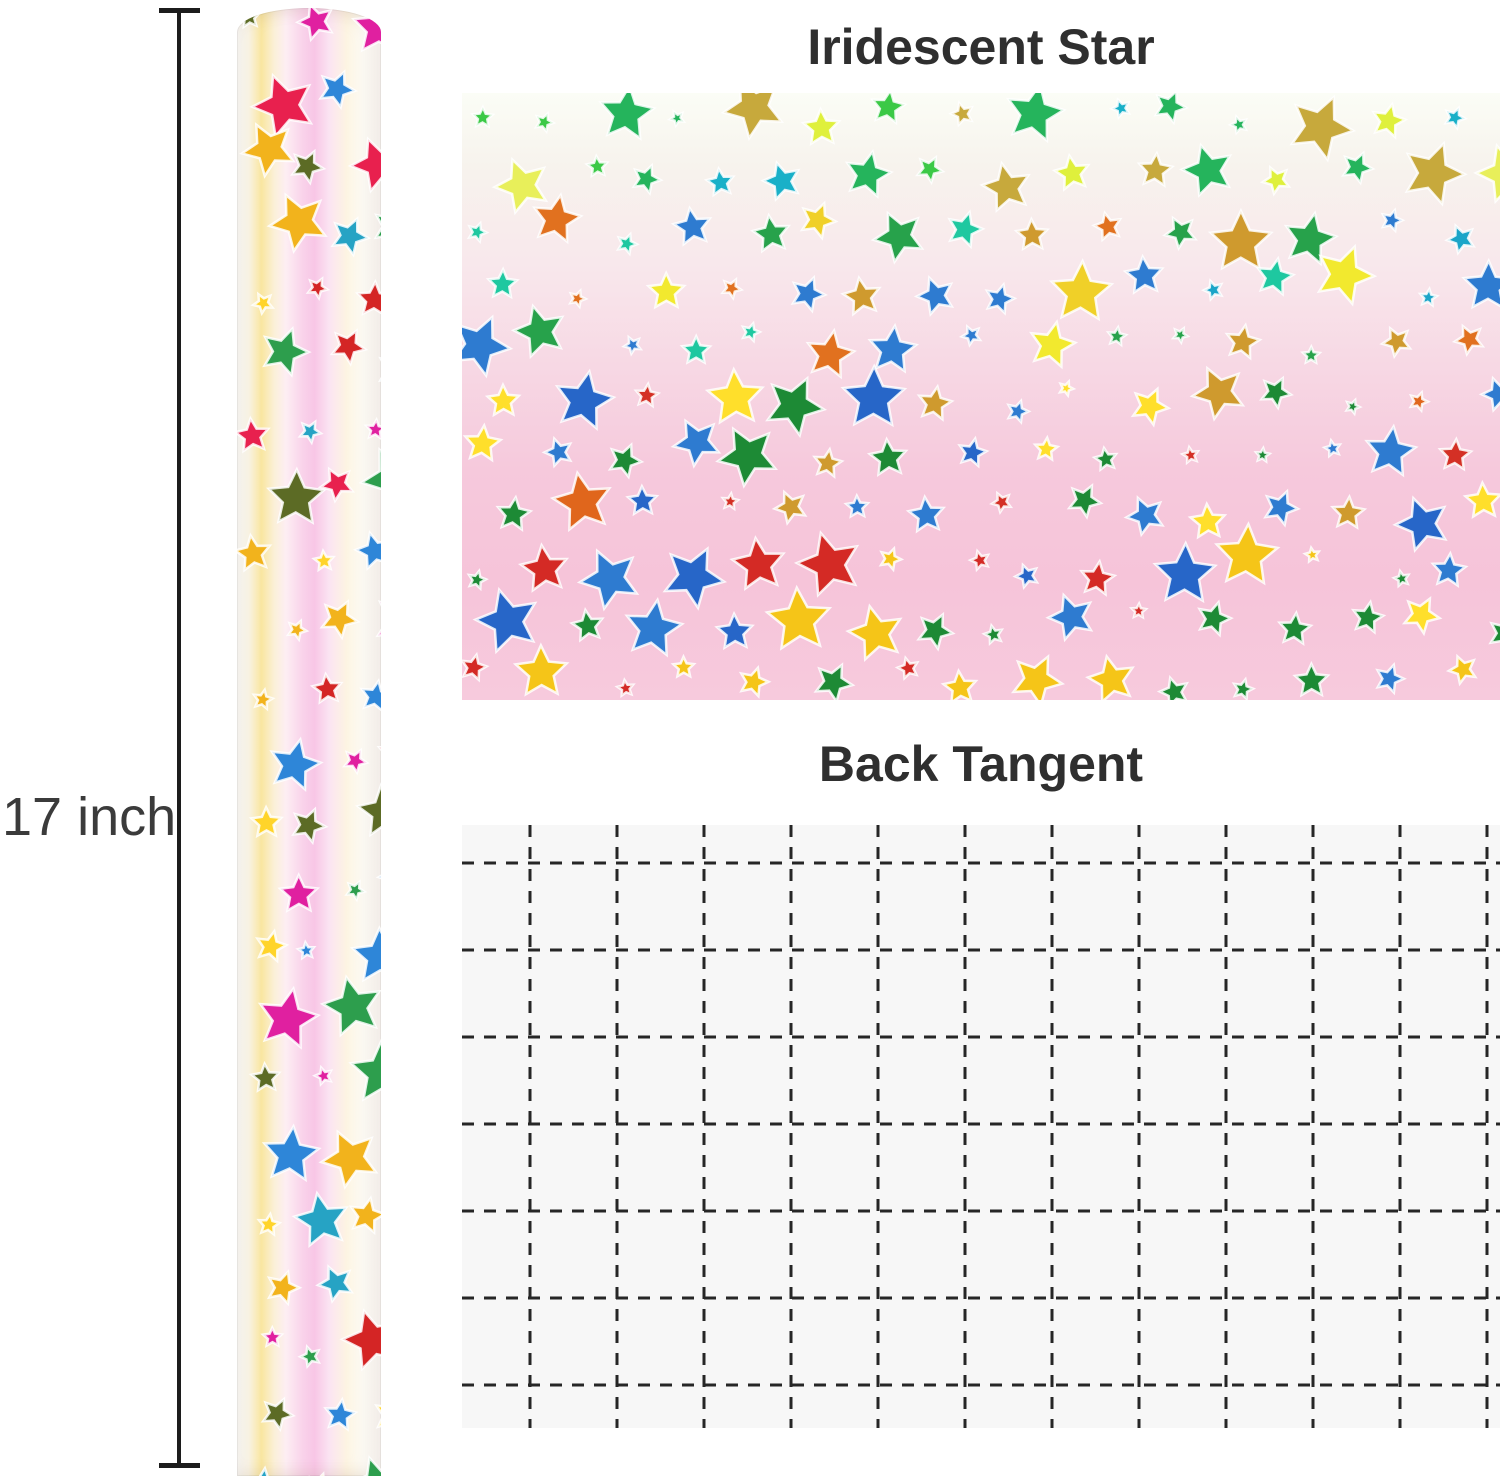 The width and height of the screenshot is (1500, 1476). I want to click on back-section-title: Back Tangent, so click(981, 764).